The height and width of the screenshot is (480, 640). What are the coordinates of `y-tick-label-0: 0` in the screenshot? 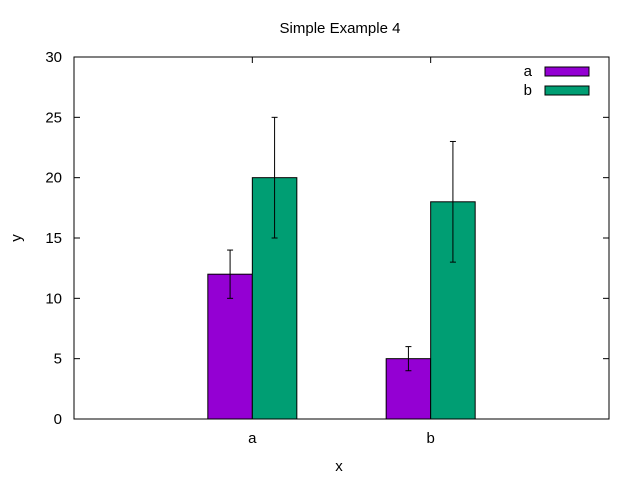 It's located at (58, 419).